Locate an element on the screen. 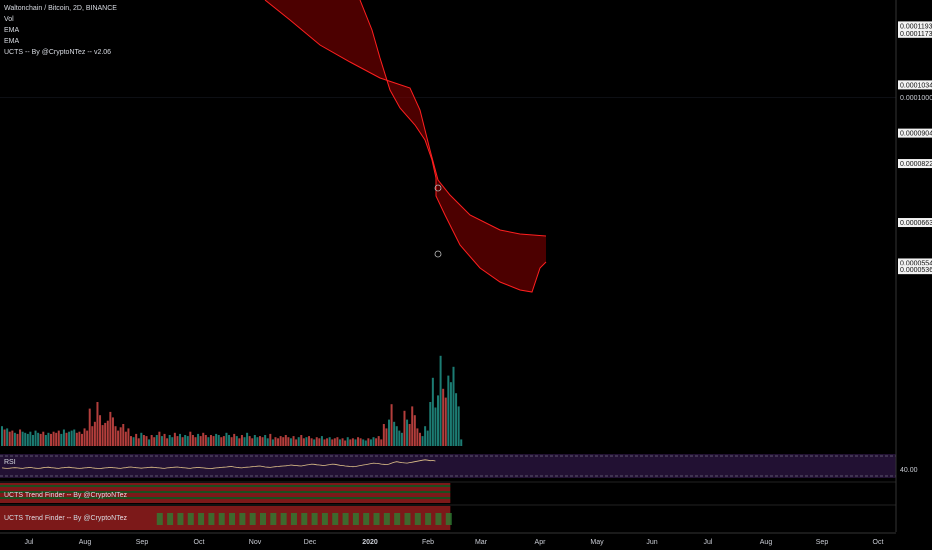  ucts-legend: UCTS -- By @CryptoNTez -- v2.06 is located at coordinates (58, 52).